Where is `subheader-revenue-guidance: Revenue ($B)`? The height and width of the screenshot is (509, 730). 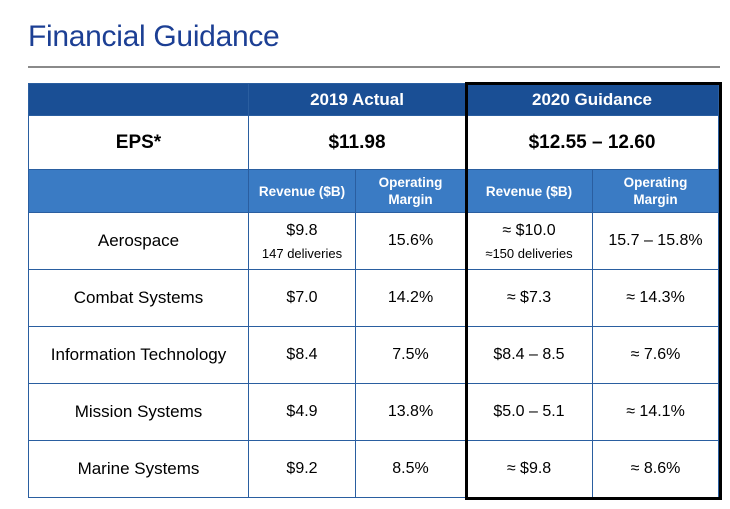 subheader-revenue-guidance: Revenue ($B) is located at coordinates (529, 191).